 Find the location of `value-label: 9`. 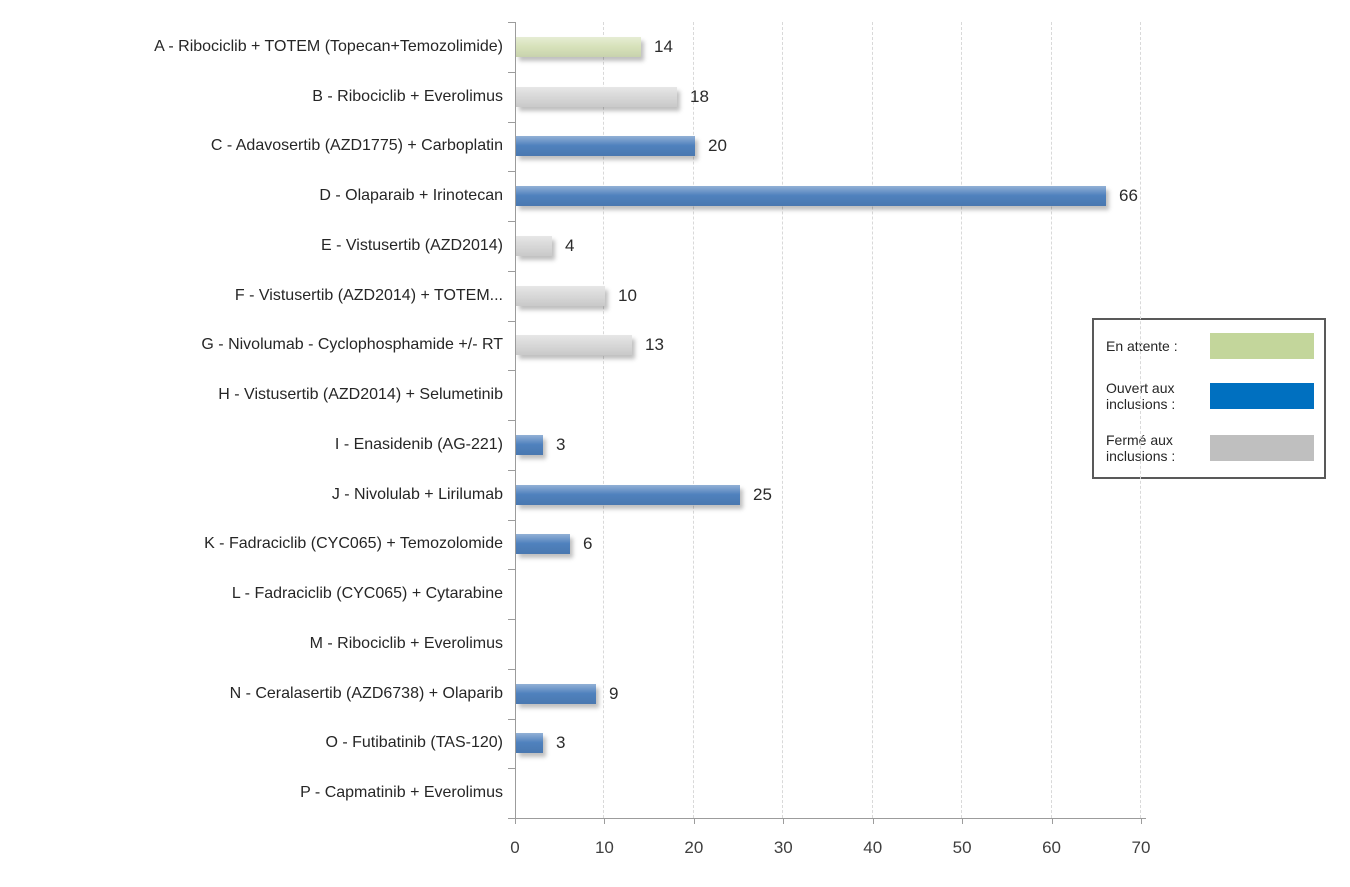

value-label: 9 is located at coordinates (614, 693).